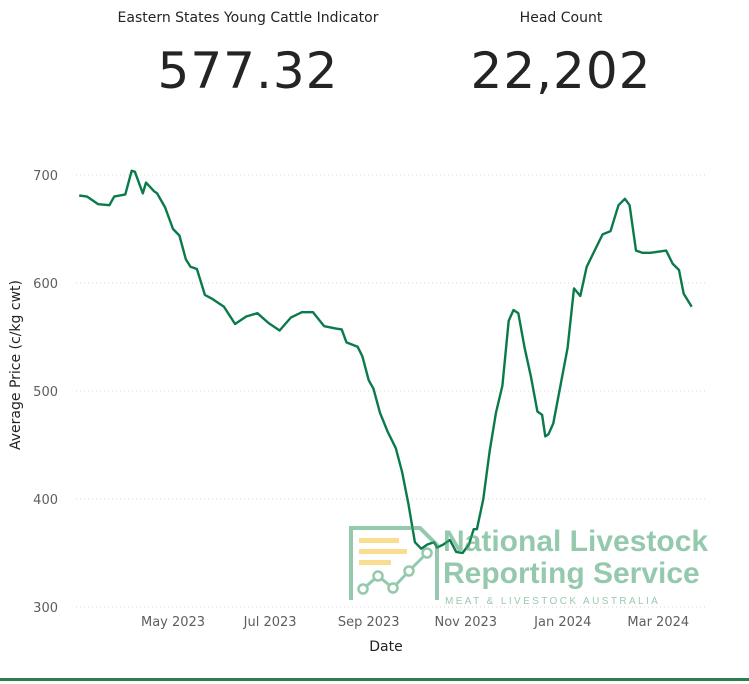 The image size is (749, 684). I want to click on x-tick-label: Nov 2023, so click(465, 622).